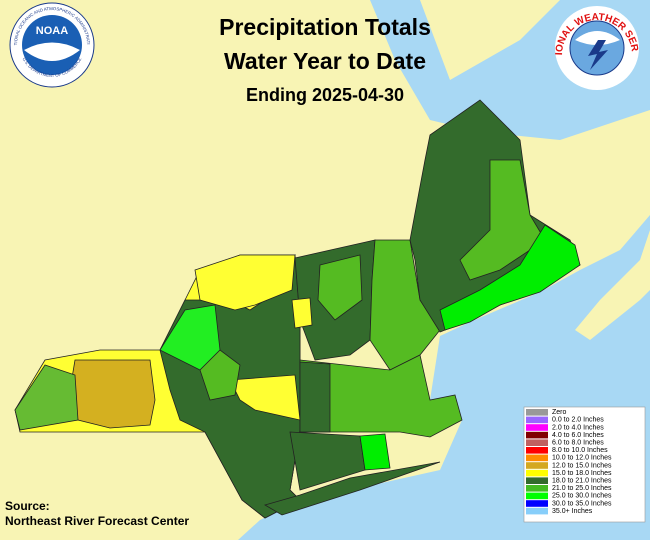 Image resolution: width=650 pixels, height=540 pixels. I want to click on ny-midgreen, so click(220, 375).